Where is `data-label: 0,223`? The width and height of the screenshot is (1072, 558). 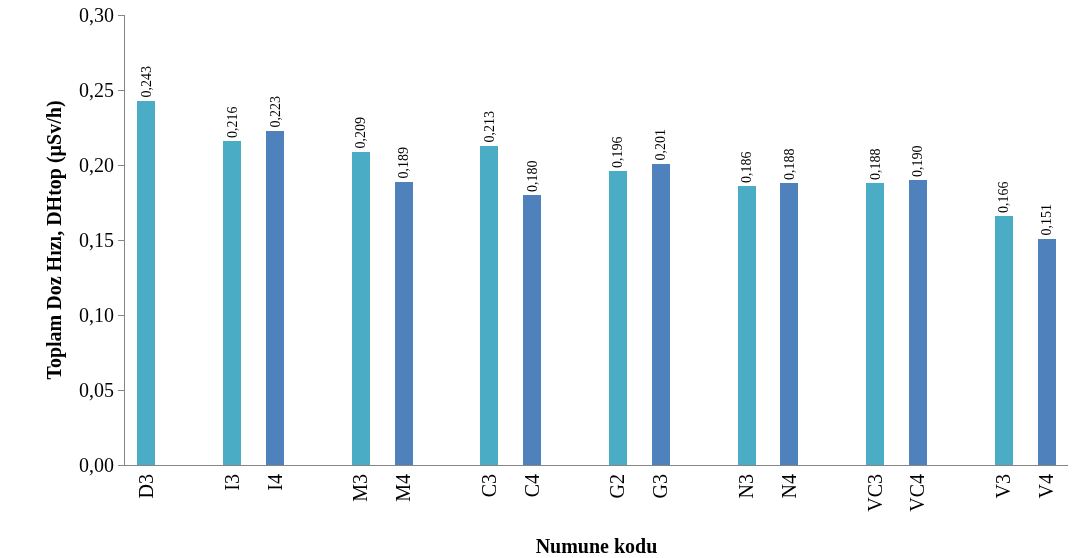
data-label: 0,223 is located at coordinates (275, 112).